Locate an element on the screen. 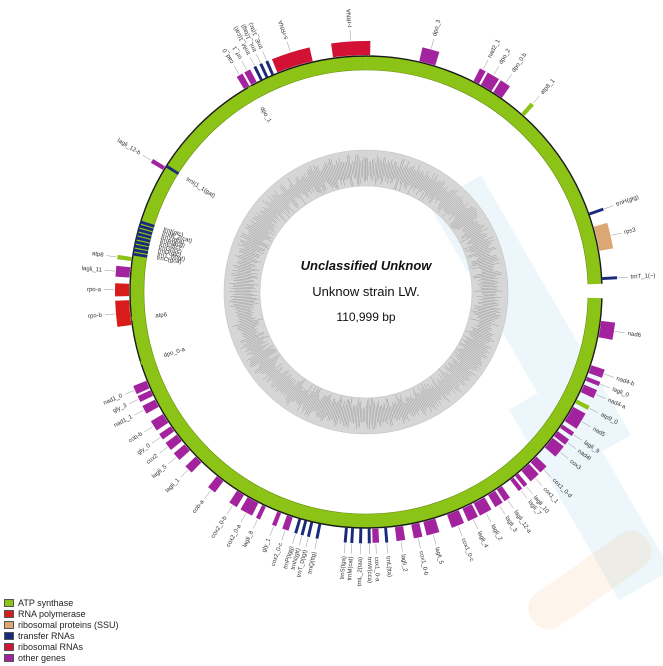 This screenshot has height=666, width=663. legend-item: other genes is located at coordinates (61, 657).